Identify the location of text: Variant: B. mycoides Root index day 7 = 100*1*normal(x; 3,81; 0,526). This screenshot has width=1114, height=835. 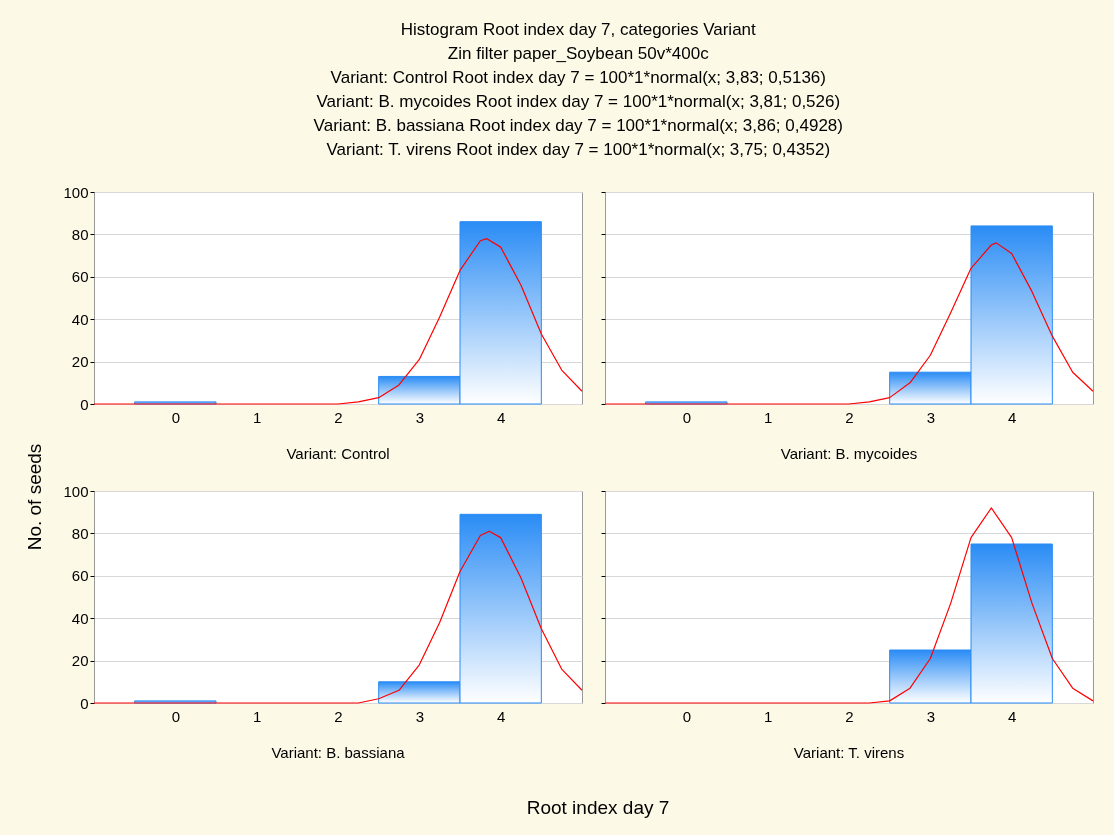
(578, 101).